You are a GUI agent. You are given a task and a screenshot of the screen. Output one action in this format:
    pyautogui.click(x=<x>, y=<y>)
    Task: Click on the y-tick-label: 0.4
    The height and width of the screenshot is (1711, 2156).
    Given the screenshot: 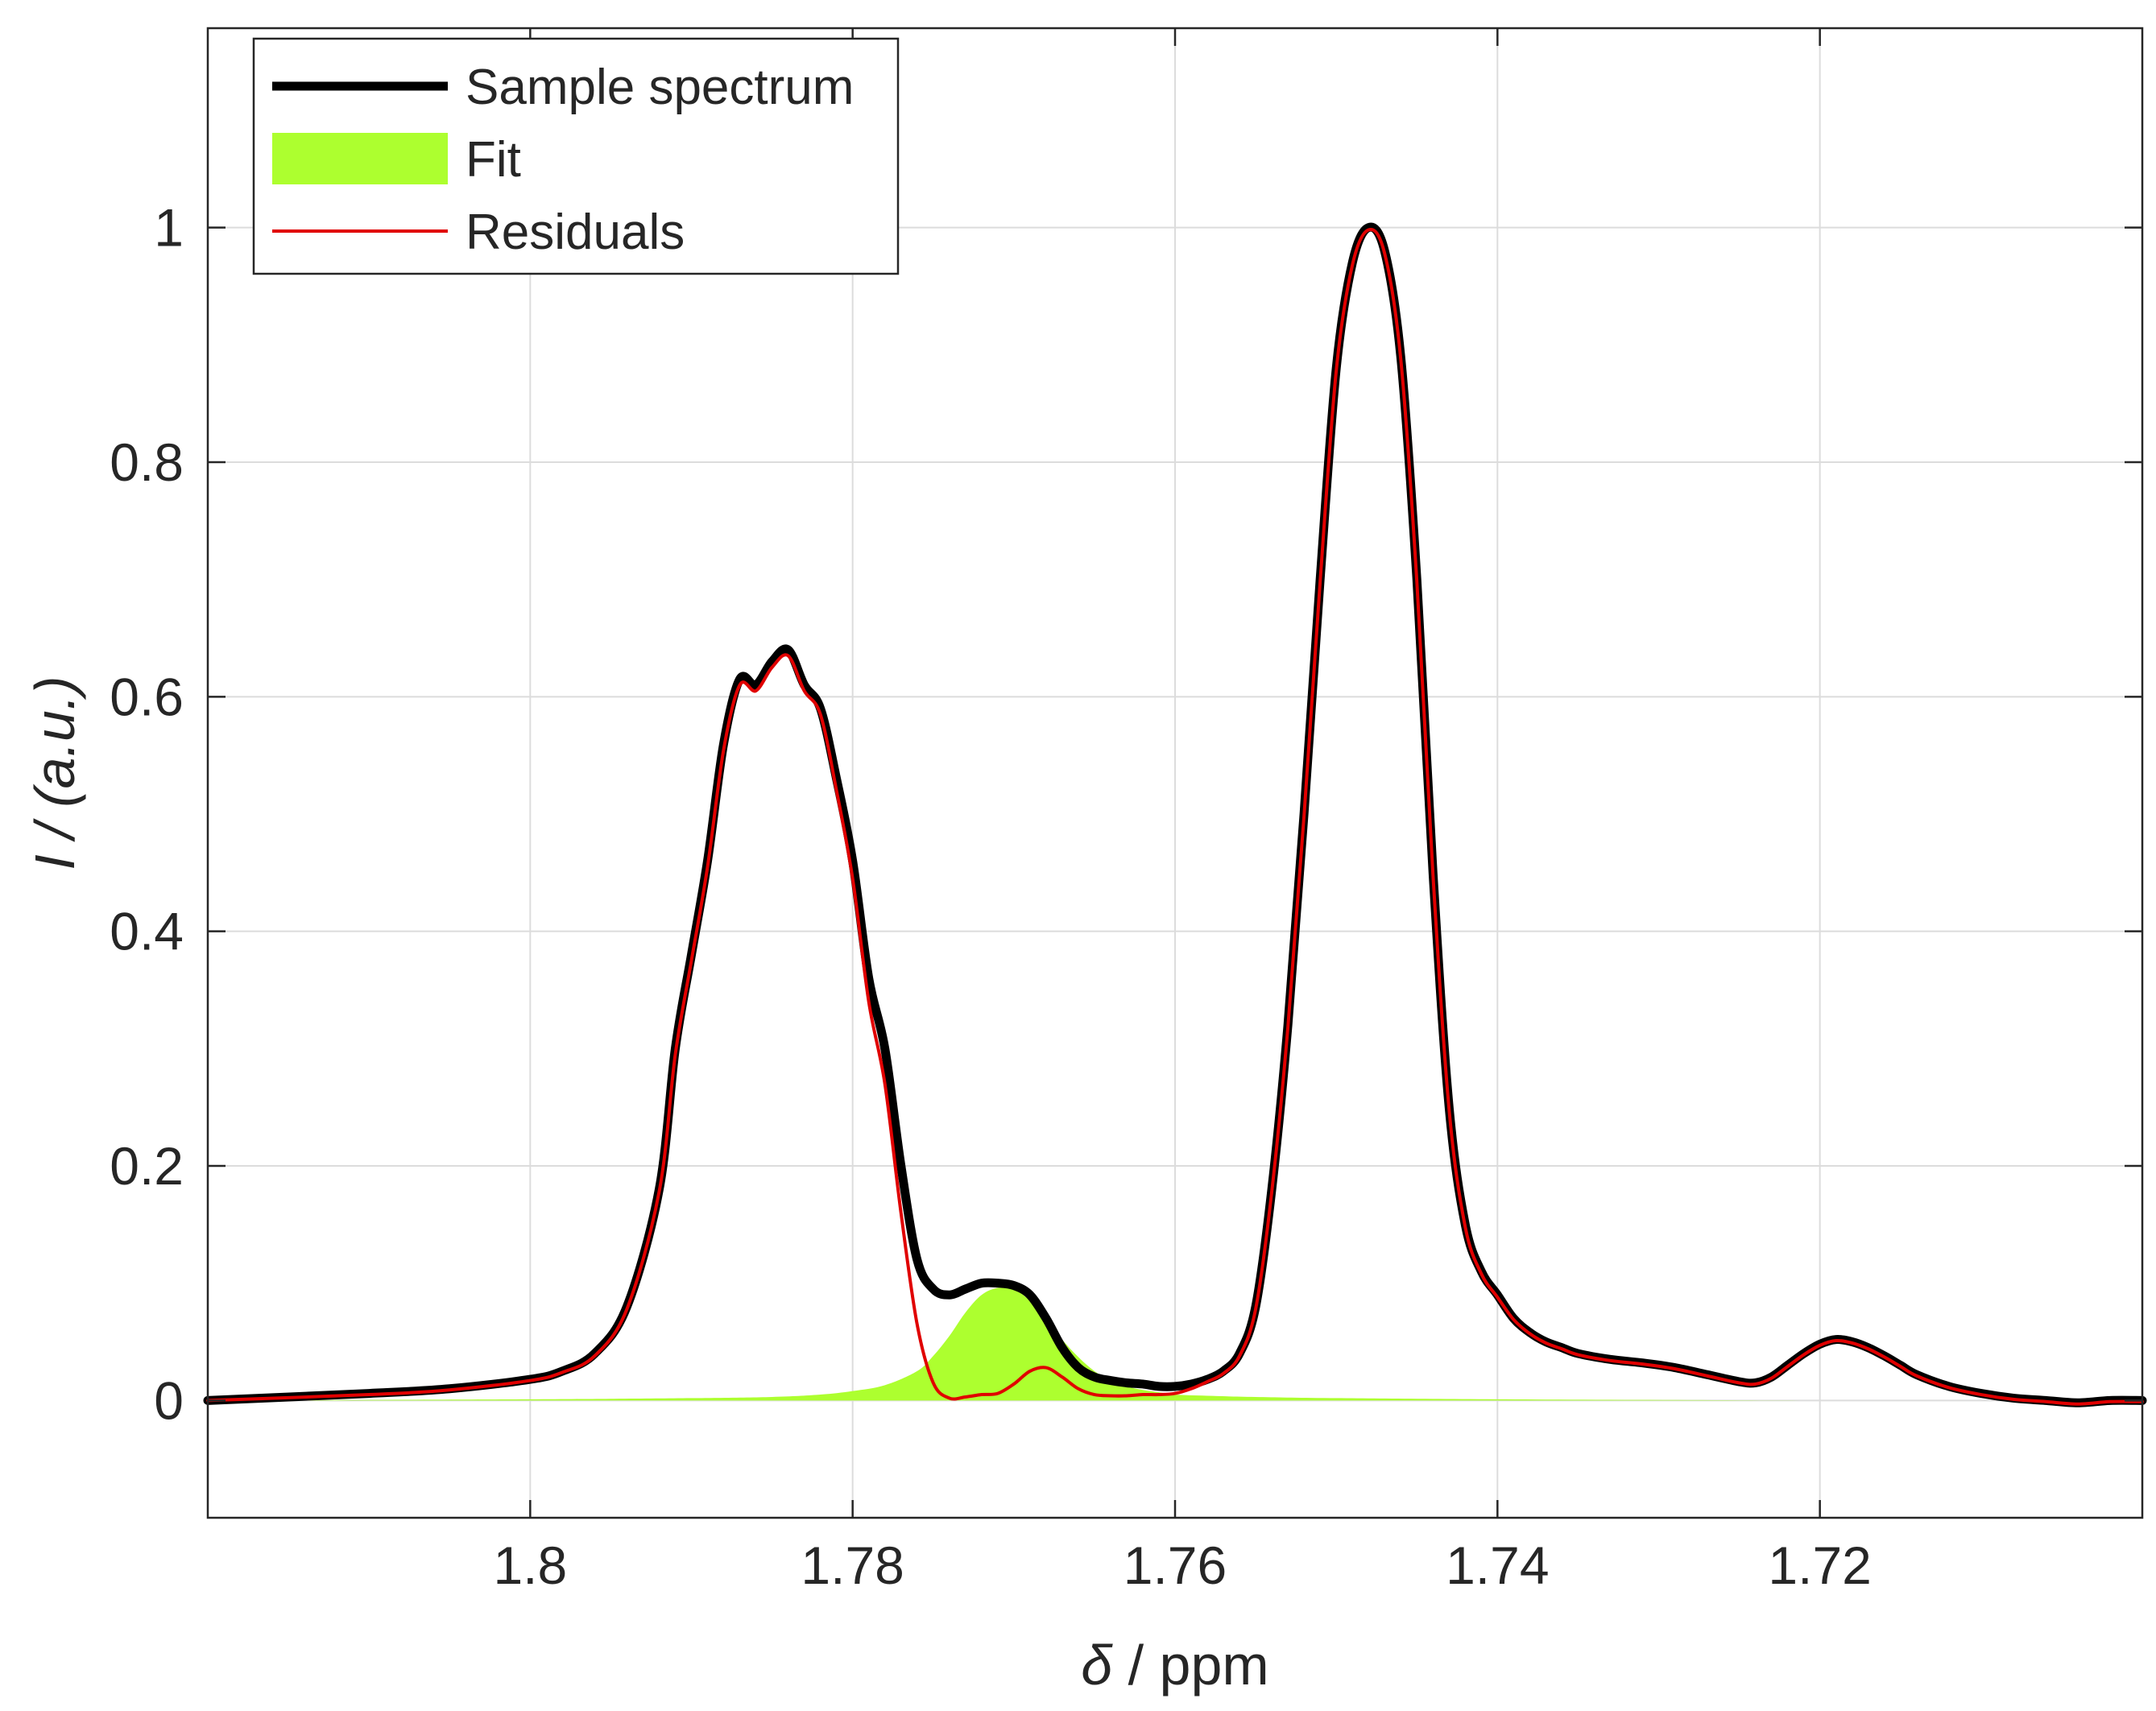 What is the action you would take?
    pyautogui.click(x=147, y=931)
    